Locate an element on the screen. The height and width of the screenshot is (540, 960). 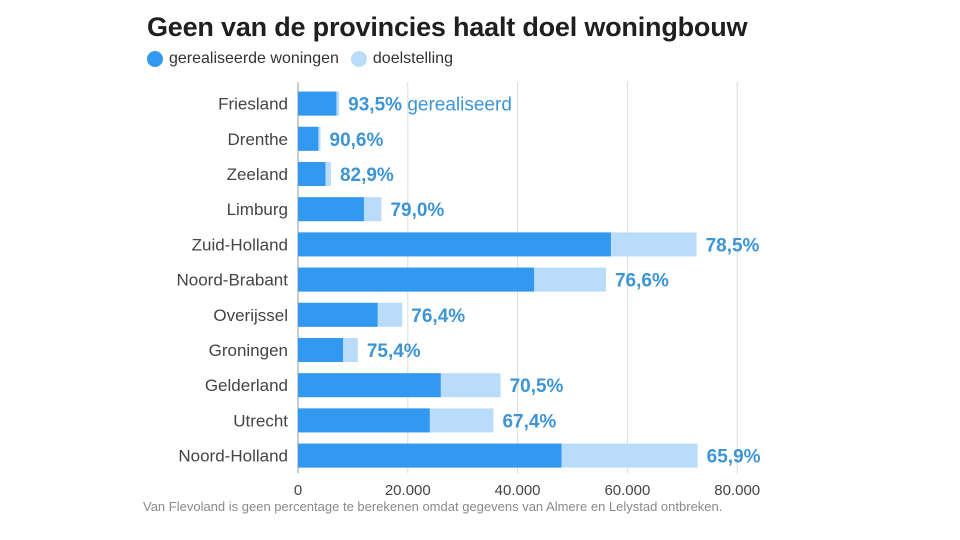
category-label: Utrecht is located at coordinates (260, 420).